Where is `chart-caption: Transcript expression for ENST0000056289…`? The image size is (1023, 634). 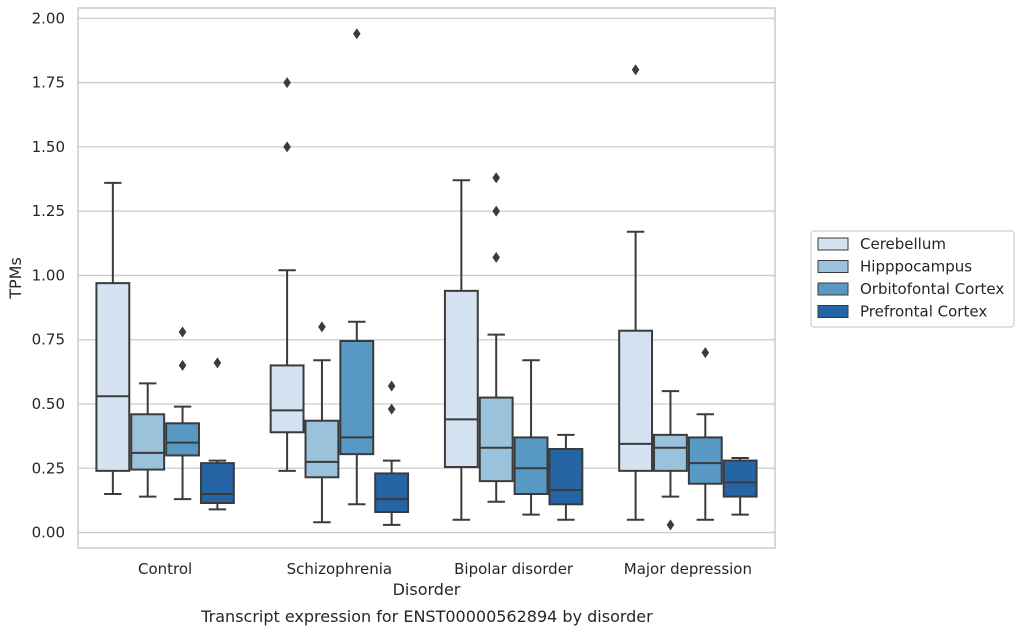 chart-caption: Transcript expression for ENST0000056289… is located at coordinates (426, 616).